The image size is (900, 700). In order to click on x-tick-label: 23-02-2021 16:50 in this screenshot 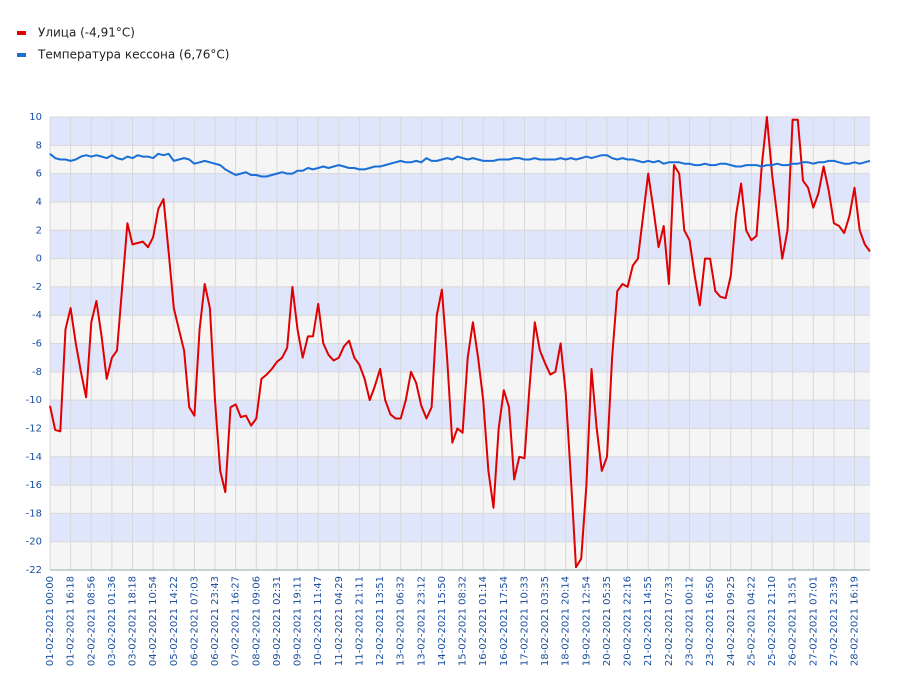, I will do `click(710, 621)`.